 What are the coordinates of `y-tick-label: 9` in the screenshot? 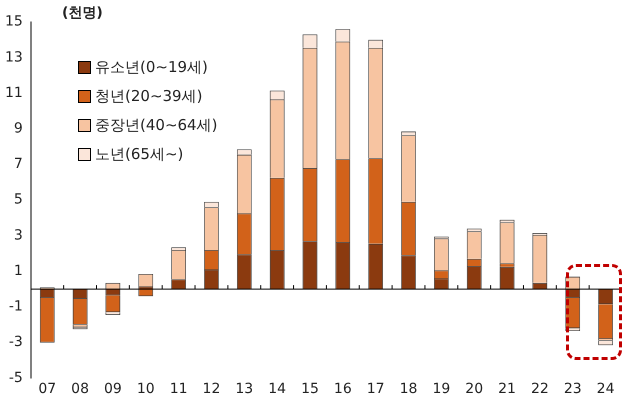 It's located at (18, 128).